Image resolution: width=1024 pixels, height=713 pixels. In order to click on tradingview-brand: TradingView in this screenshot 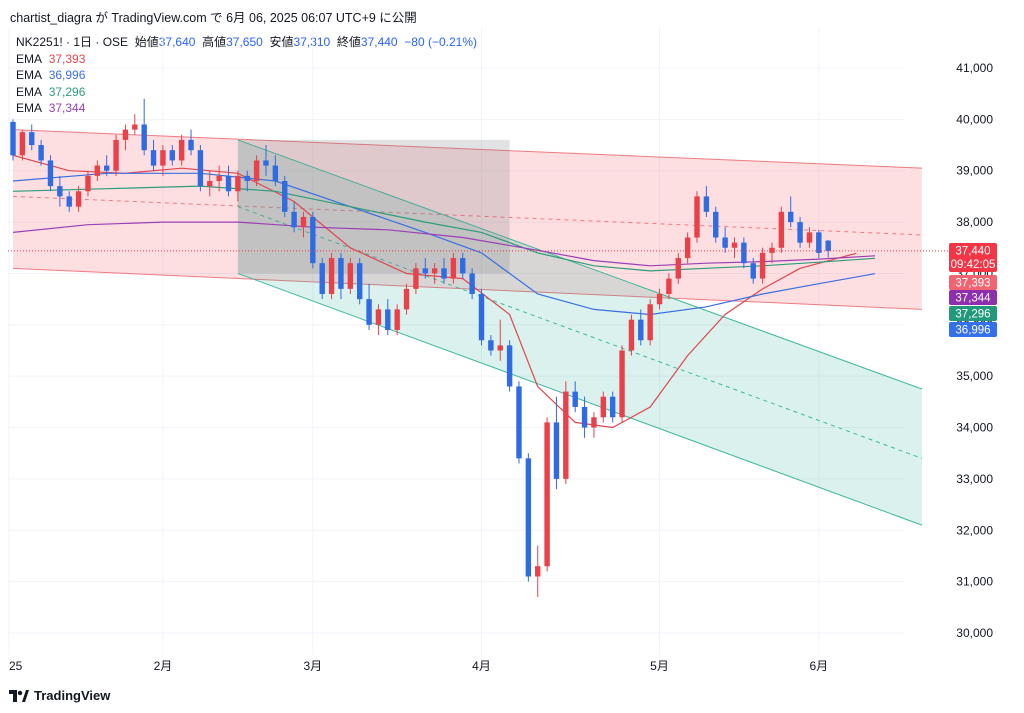, I will do `click(59, 695)`.